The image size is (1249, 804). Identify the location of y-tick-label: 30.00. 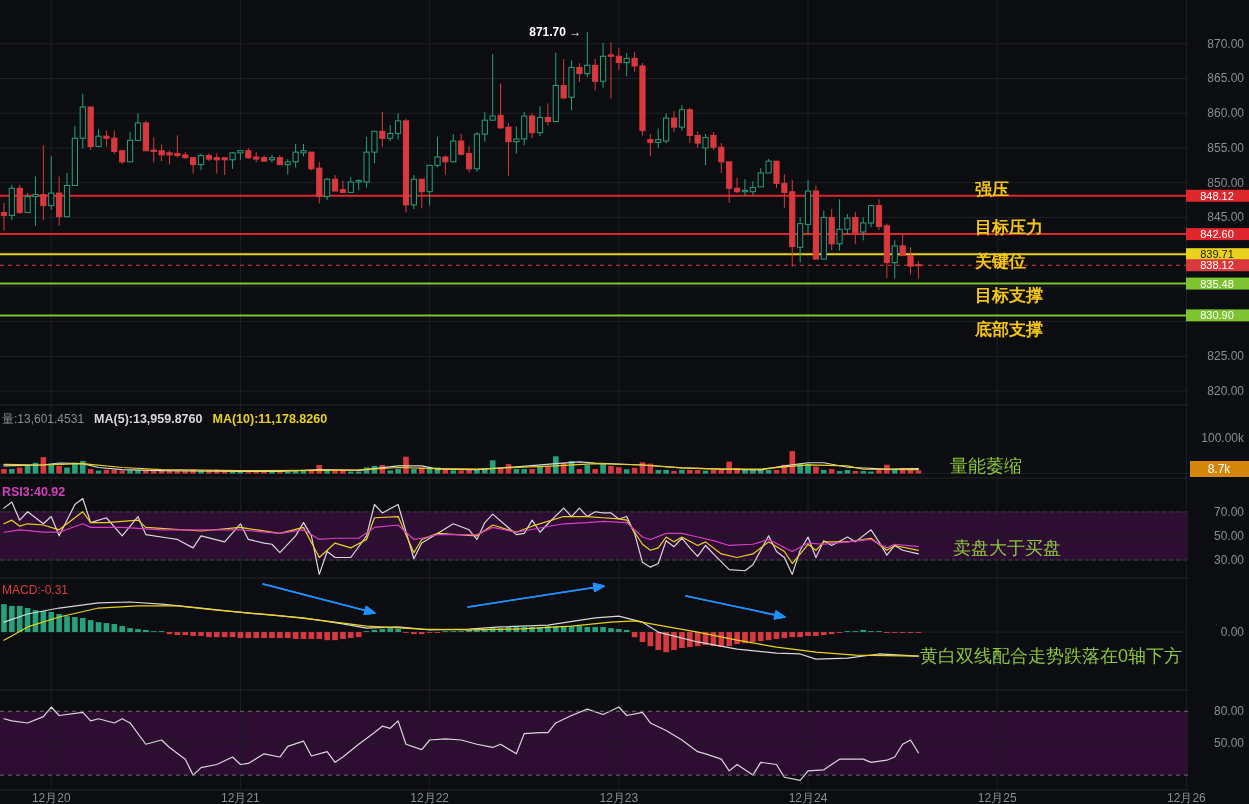
(1229, 559).